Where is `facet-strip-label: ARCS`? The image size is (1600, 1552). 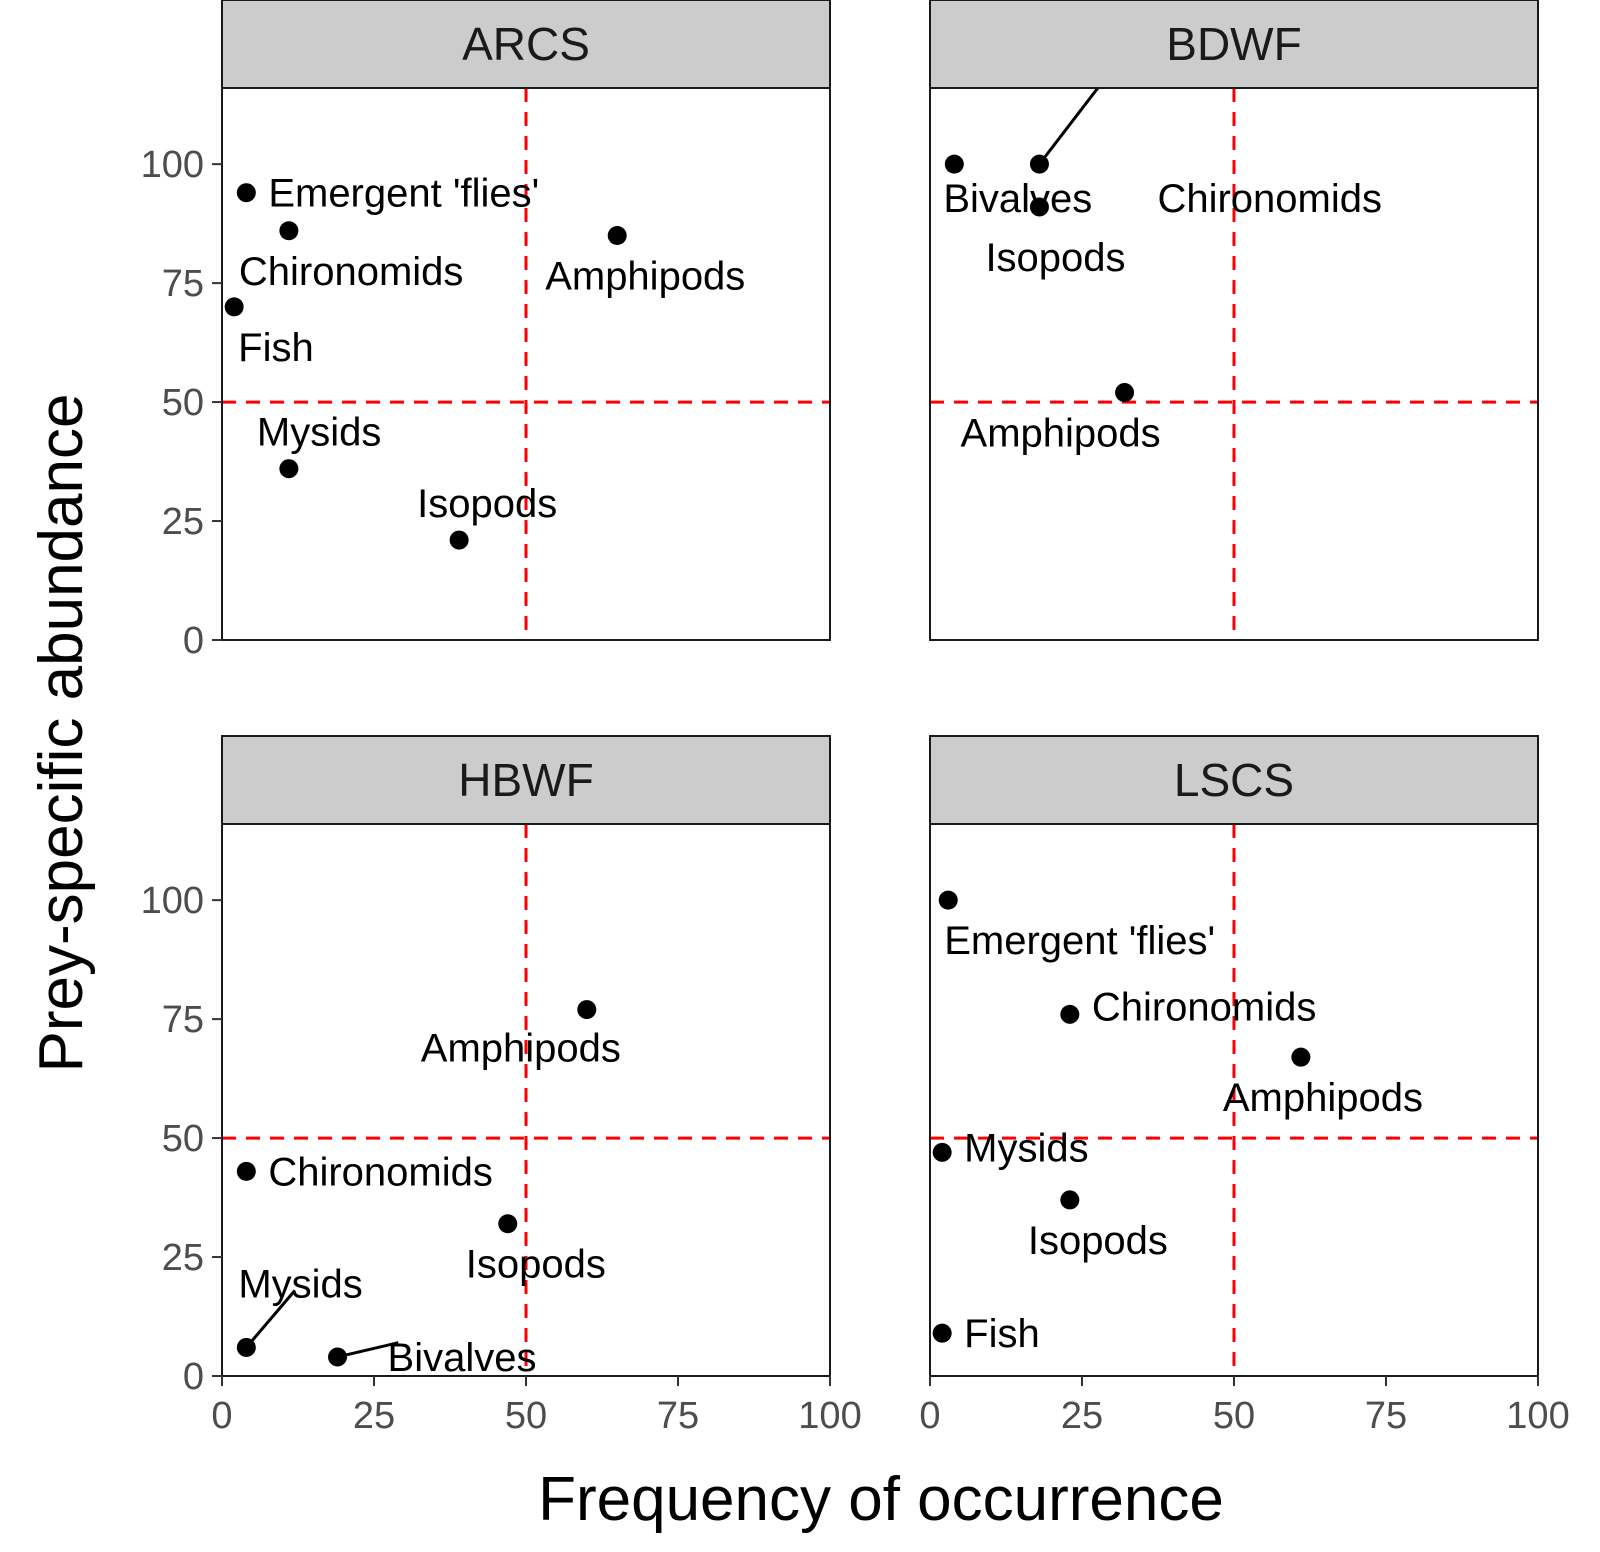 facet-strip-label: ARCS is located at coordinates (526, 44).